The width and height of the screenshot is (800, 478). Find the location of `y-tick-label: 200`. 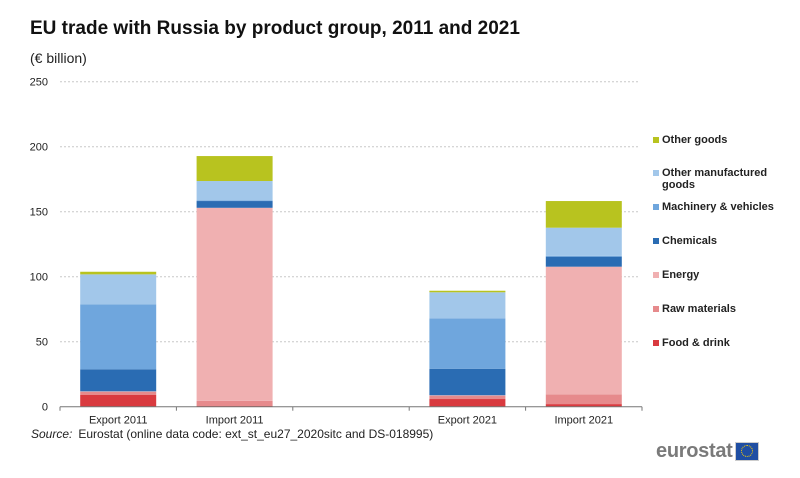

y-tick-label: 200 is located at coordinates (39, 148).